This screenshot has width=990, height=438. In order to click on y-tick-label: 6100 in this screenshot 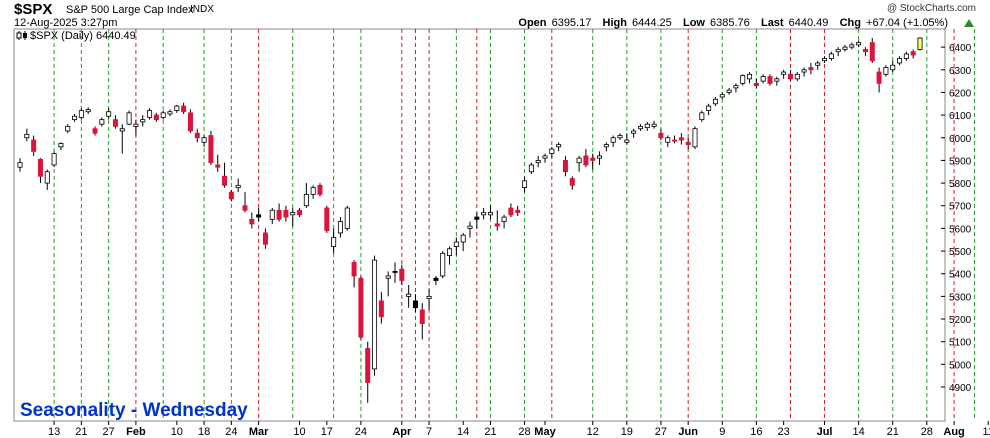, I will do `click(960, 116)`.